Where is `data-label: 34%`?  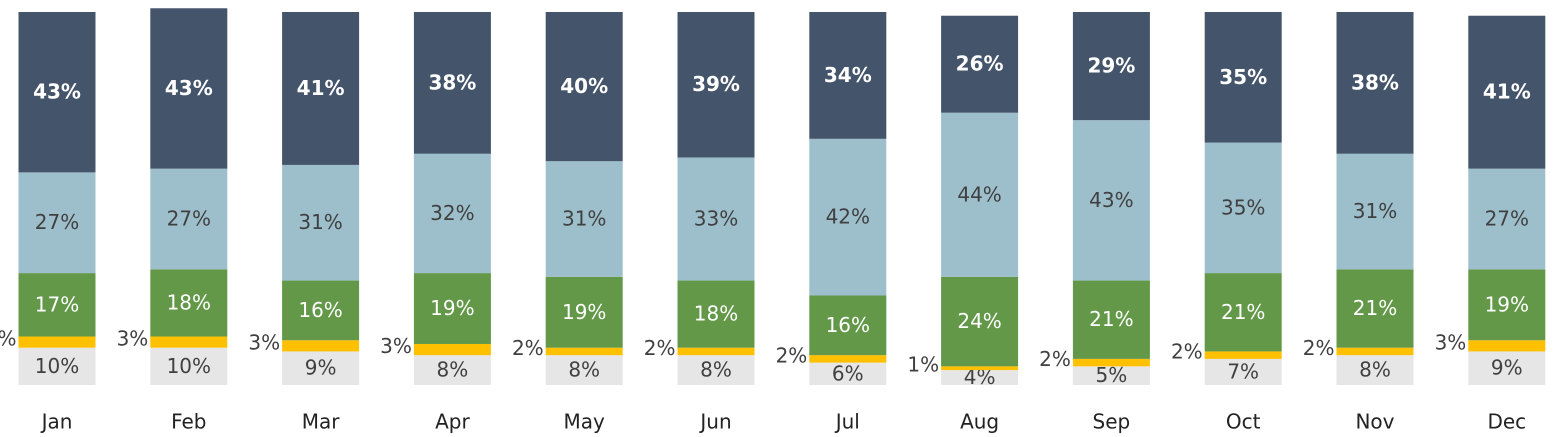 data-label: 34% is located at coordinates (848, 75).